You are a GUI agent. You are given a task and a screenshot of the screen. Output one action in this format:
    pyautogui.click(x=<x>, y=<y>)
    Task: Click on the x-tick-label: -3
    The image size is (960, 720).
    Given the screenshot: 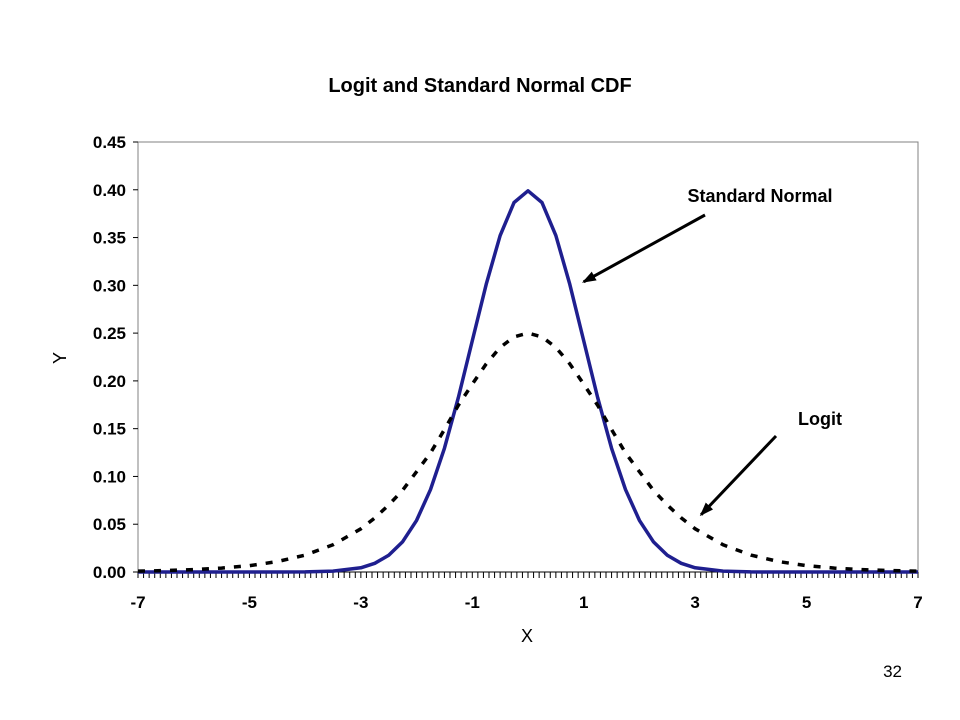 What is the action you would take?
    pyautogui.click(x=360, y=602)
    